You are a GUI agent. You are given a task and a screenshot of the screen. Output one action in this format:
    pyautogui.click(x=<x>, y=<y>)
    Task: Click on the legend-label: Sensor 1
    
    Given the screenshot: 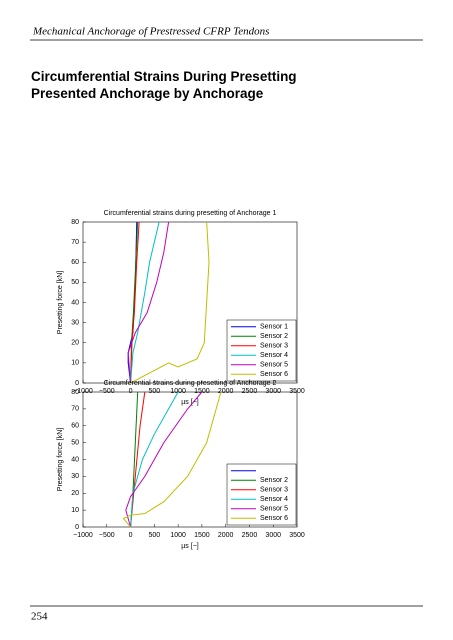 What is the action you would take?
    pyautogui.click(x=274, y=327)
    